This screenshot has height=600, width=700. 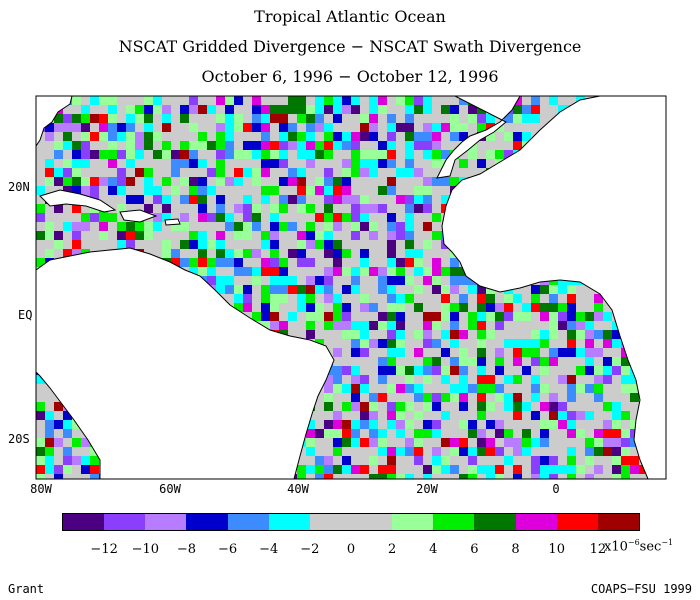 What do you see at coordinates (351, 549) in the screenshot?
I see `colorbar-tick-label: 0` at bounding box center [351, 549].